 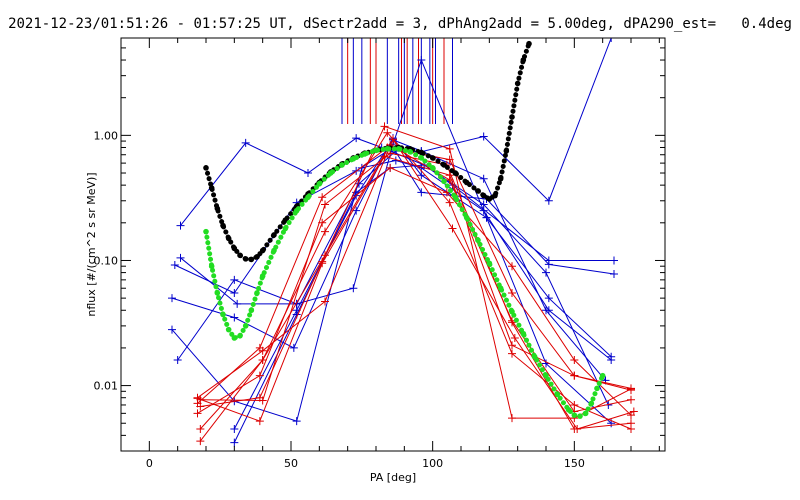 What do you see at coordinates (106, 135) in the screenshot?
I see `y-tick-label-2: 1.00` at bounding box center [106, 135].